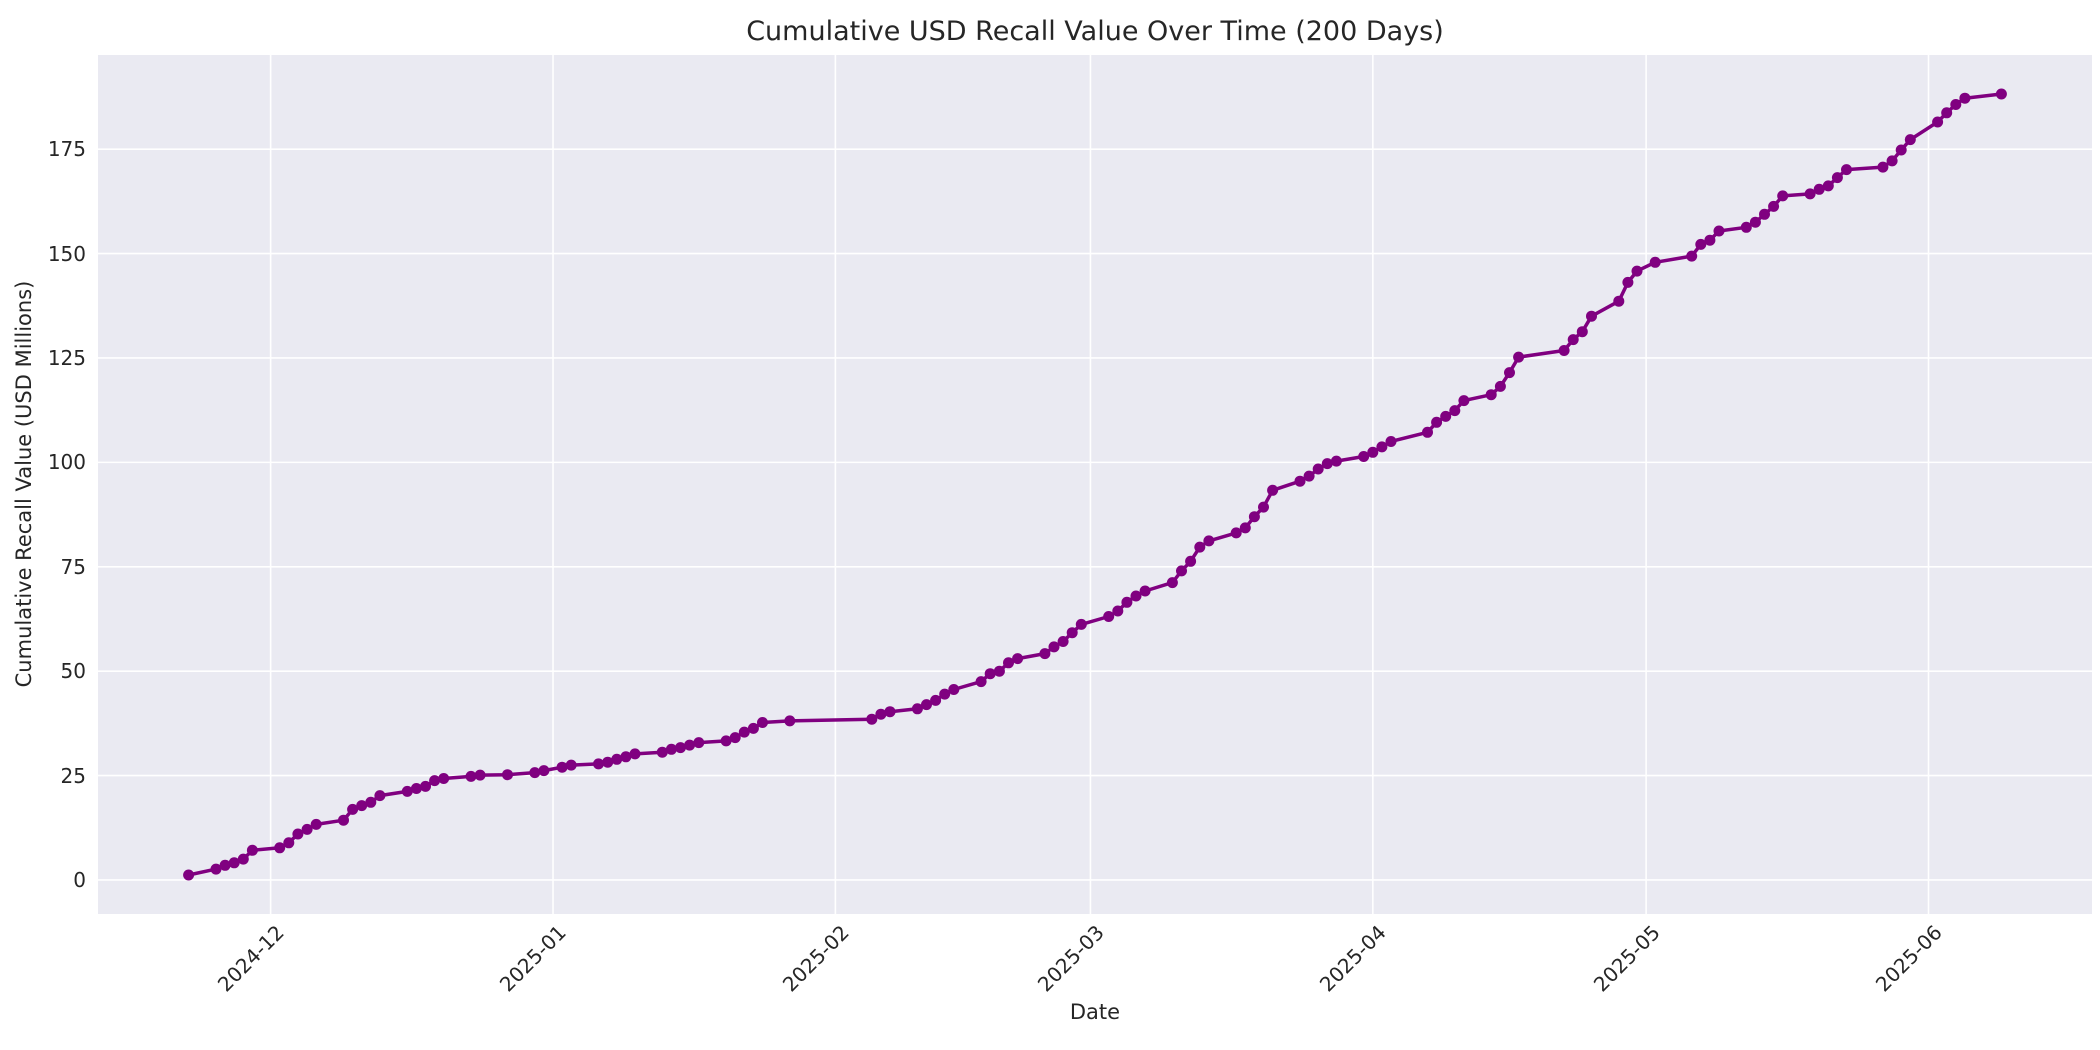 This screenshot has width=2100, height=1050. I want to click on y-tick-label: 150, so click(66, 253).